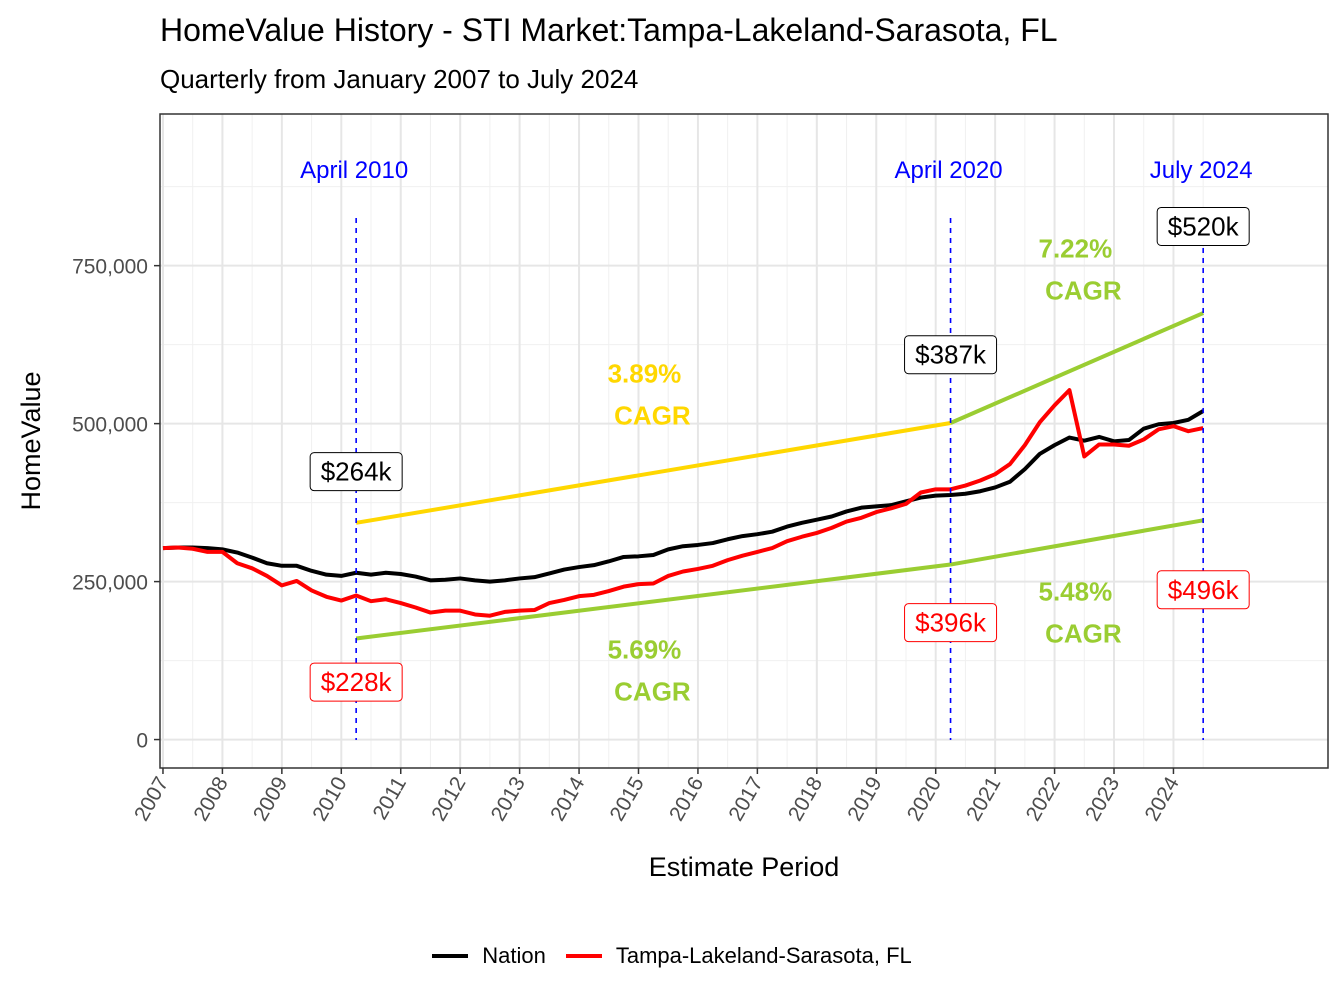  Describe the element at coordinates (645, 650) in the screenshot. I see `cagr-label-pct: 5.69%` at that location.